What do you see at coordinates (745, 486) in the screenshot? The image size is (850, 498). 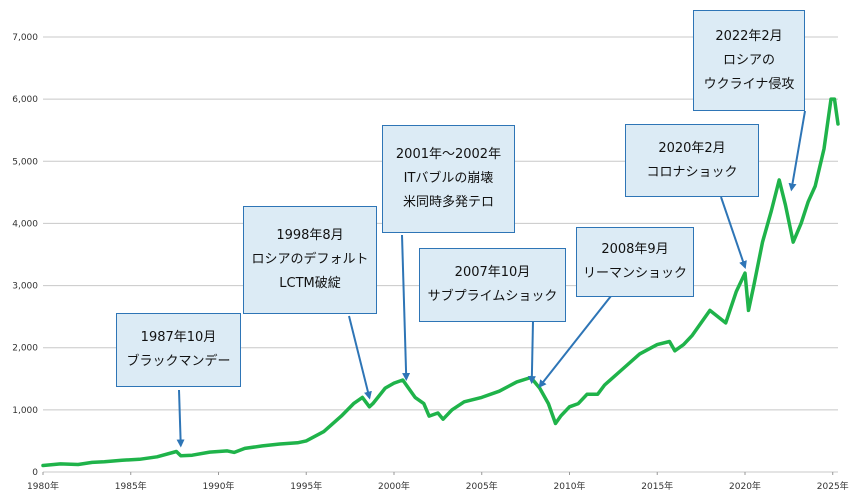 I see `x-tick-label: 2020年` at bounding box center [745, 486].